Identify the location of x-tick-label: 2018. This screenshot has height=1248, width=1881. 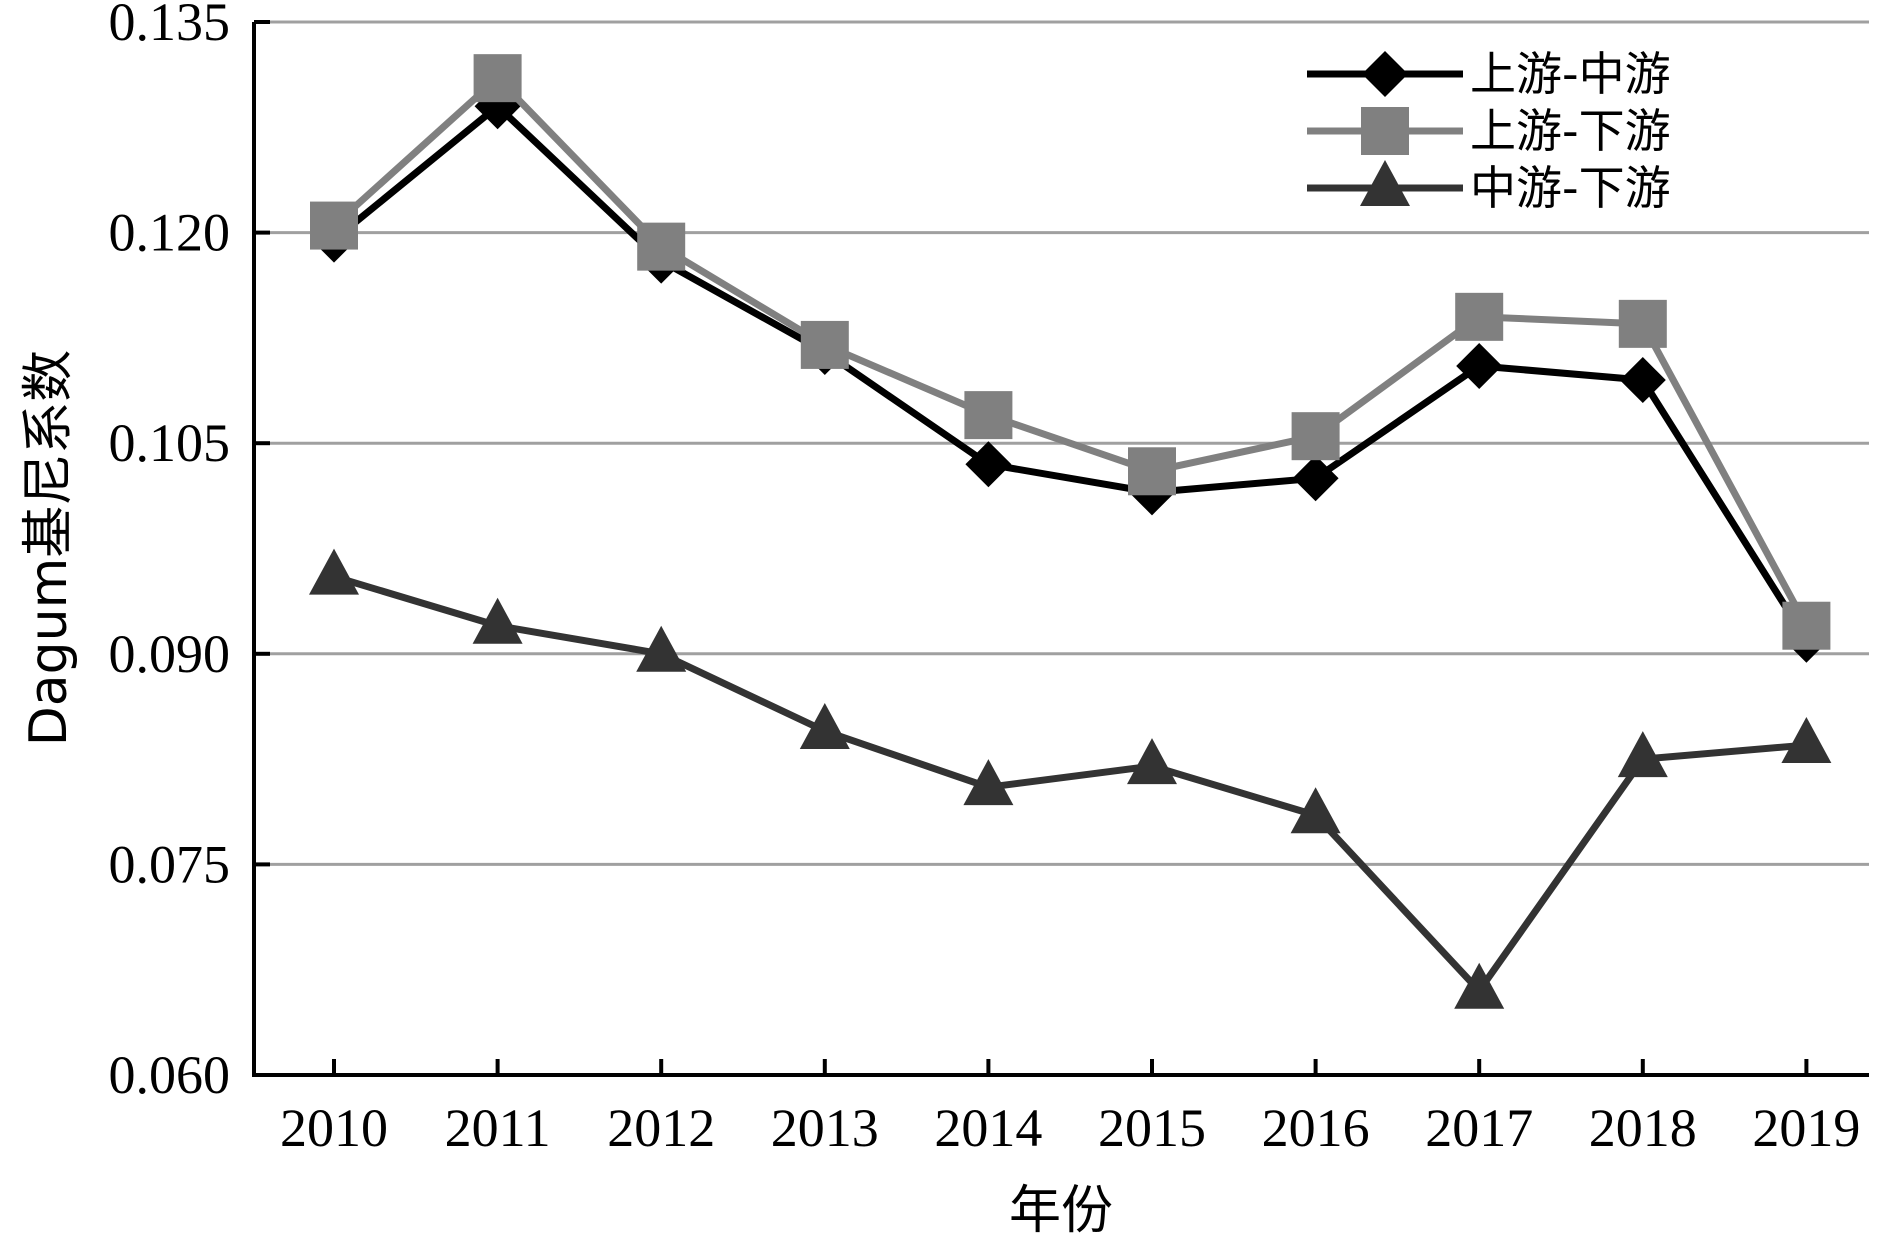
(1643, 1128).